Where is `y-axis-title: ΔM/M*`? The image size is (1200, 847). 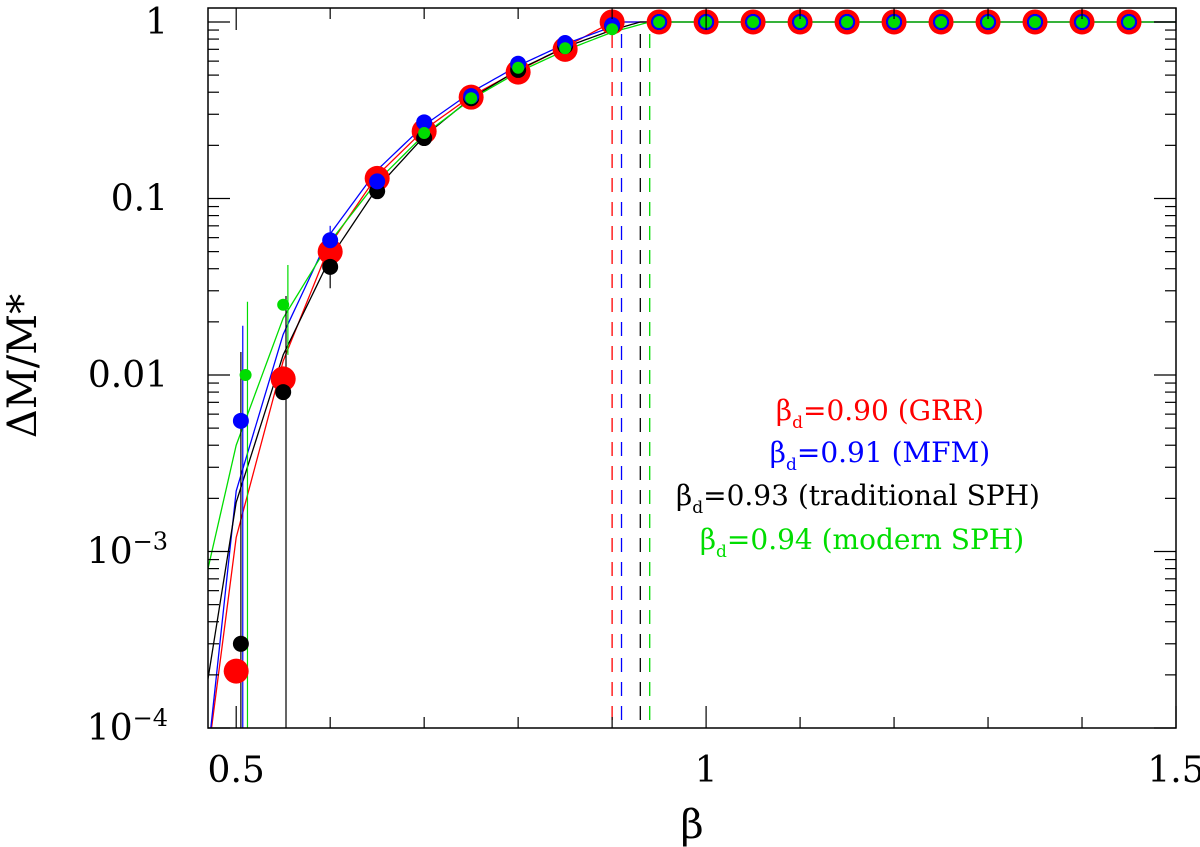
y-axis-title: ΔM/M* is located at coordinates (23, 366).